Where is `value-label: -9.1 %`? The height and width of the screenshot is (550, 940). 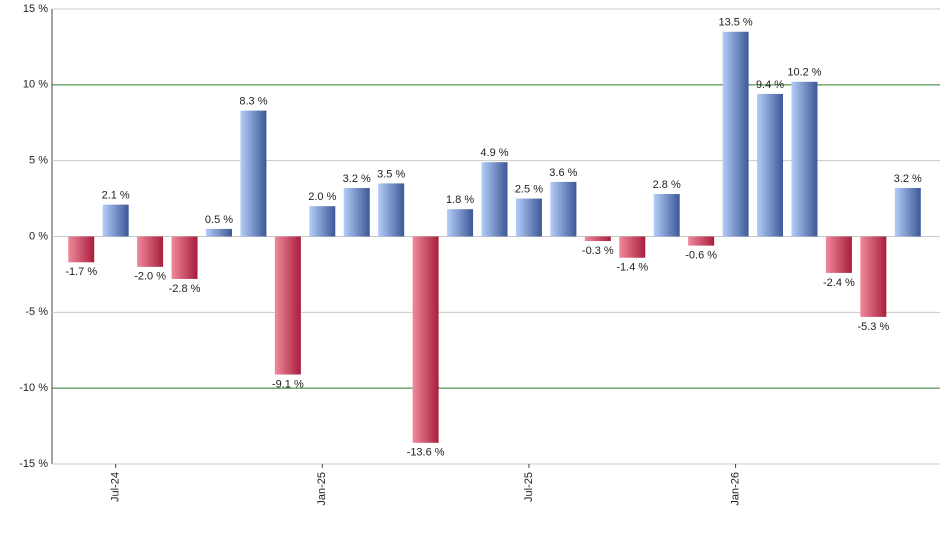 value-label: -9.1 % is located at coordinates (288, 384).